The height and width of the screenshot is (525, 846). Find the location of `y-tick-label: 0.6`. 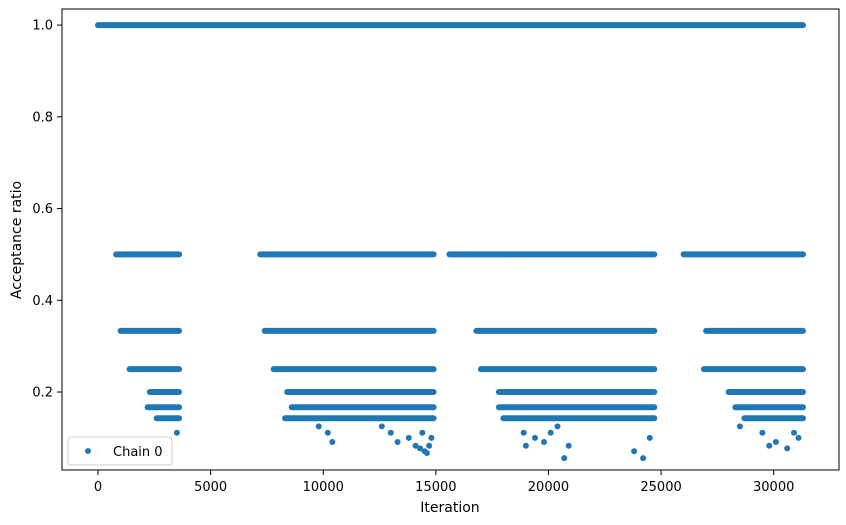

y-tick-label: 0.6 is located at coordinates (42, 209).